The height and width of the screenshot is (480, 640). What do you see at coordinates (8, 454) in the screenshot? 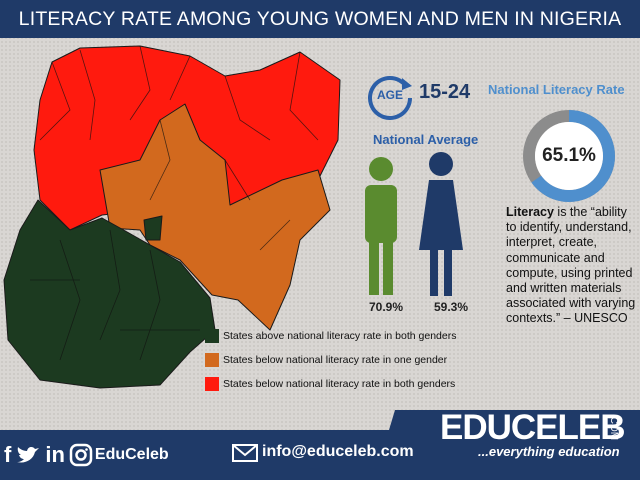
I see `facebook-icon: f` at bounding box center [8, 454].